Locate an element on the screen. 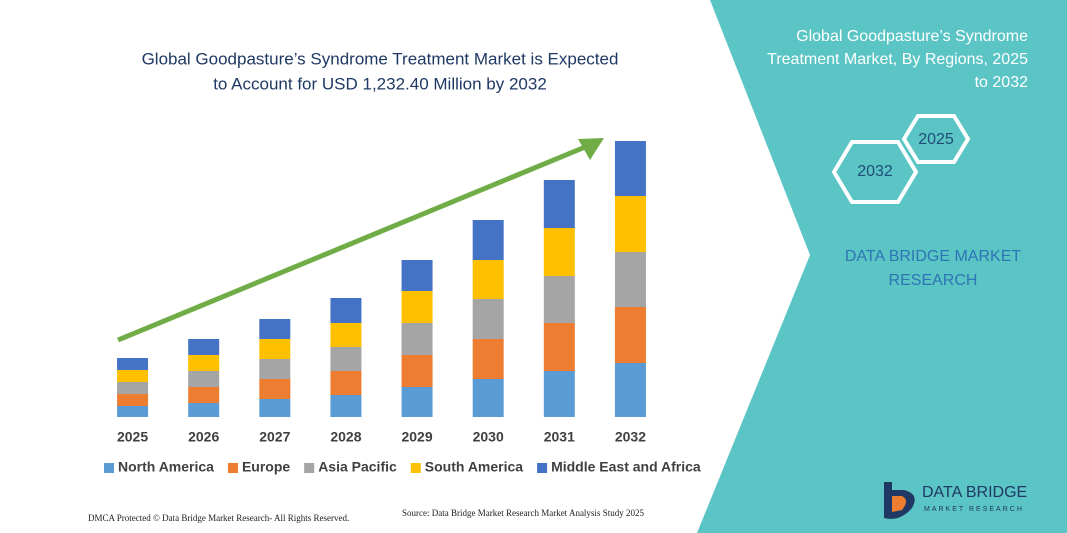  legend-label: South America is located at coordinates (474, 467).